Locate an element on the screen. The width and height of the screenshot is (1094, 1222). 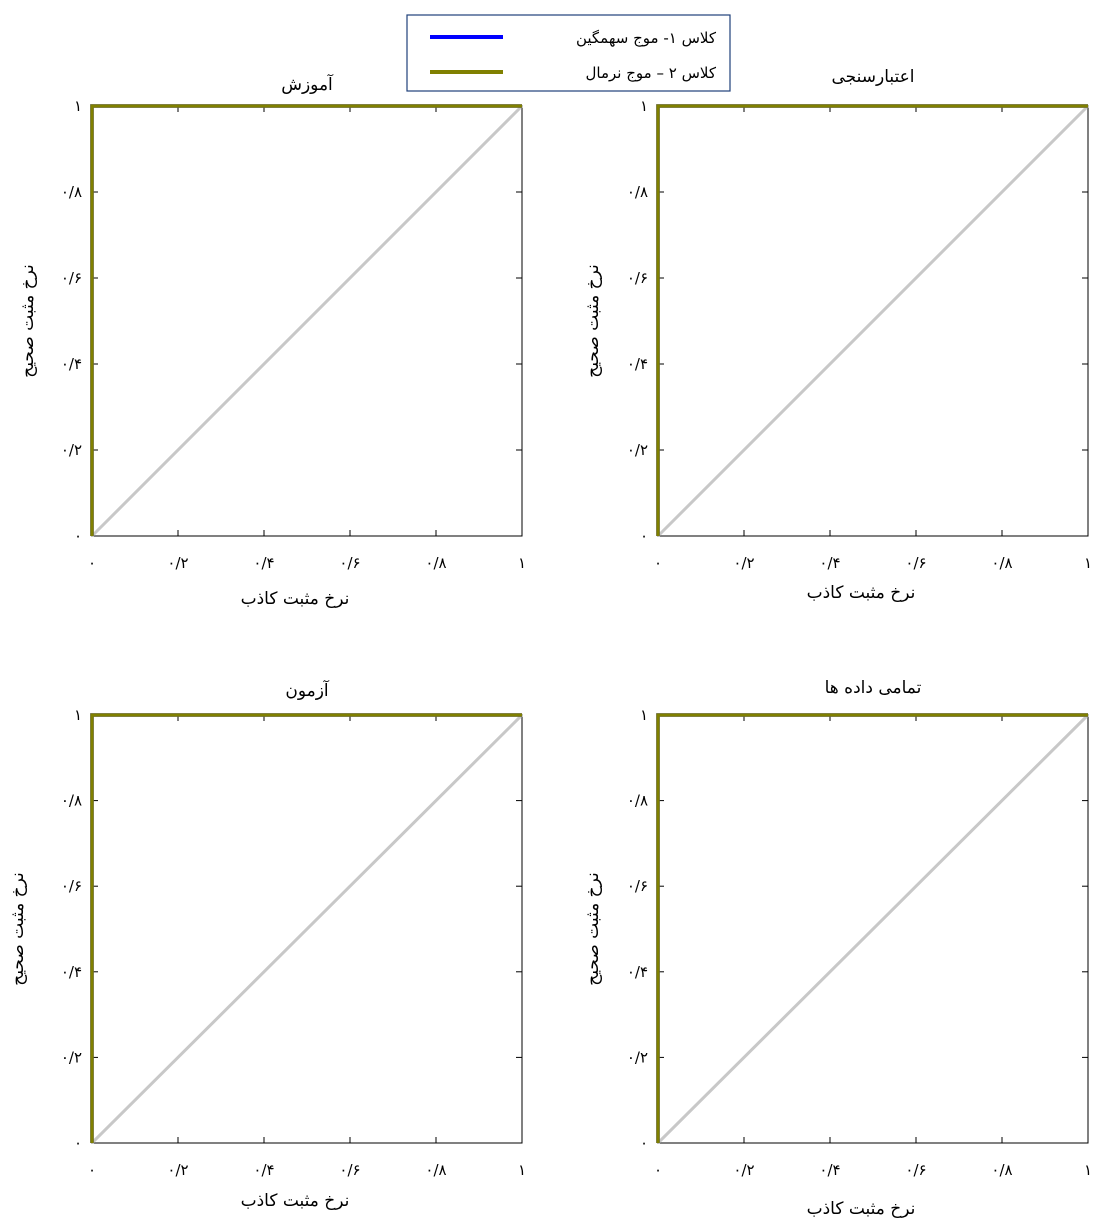
legend-label: کلاس ۱- موج سهمگین is located at coordinates (646, 38).